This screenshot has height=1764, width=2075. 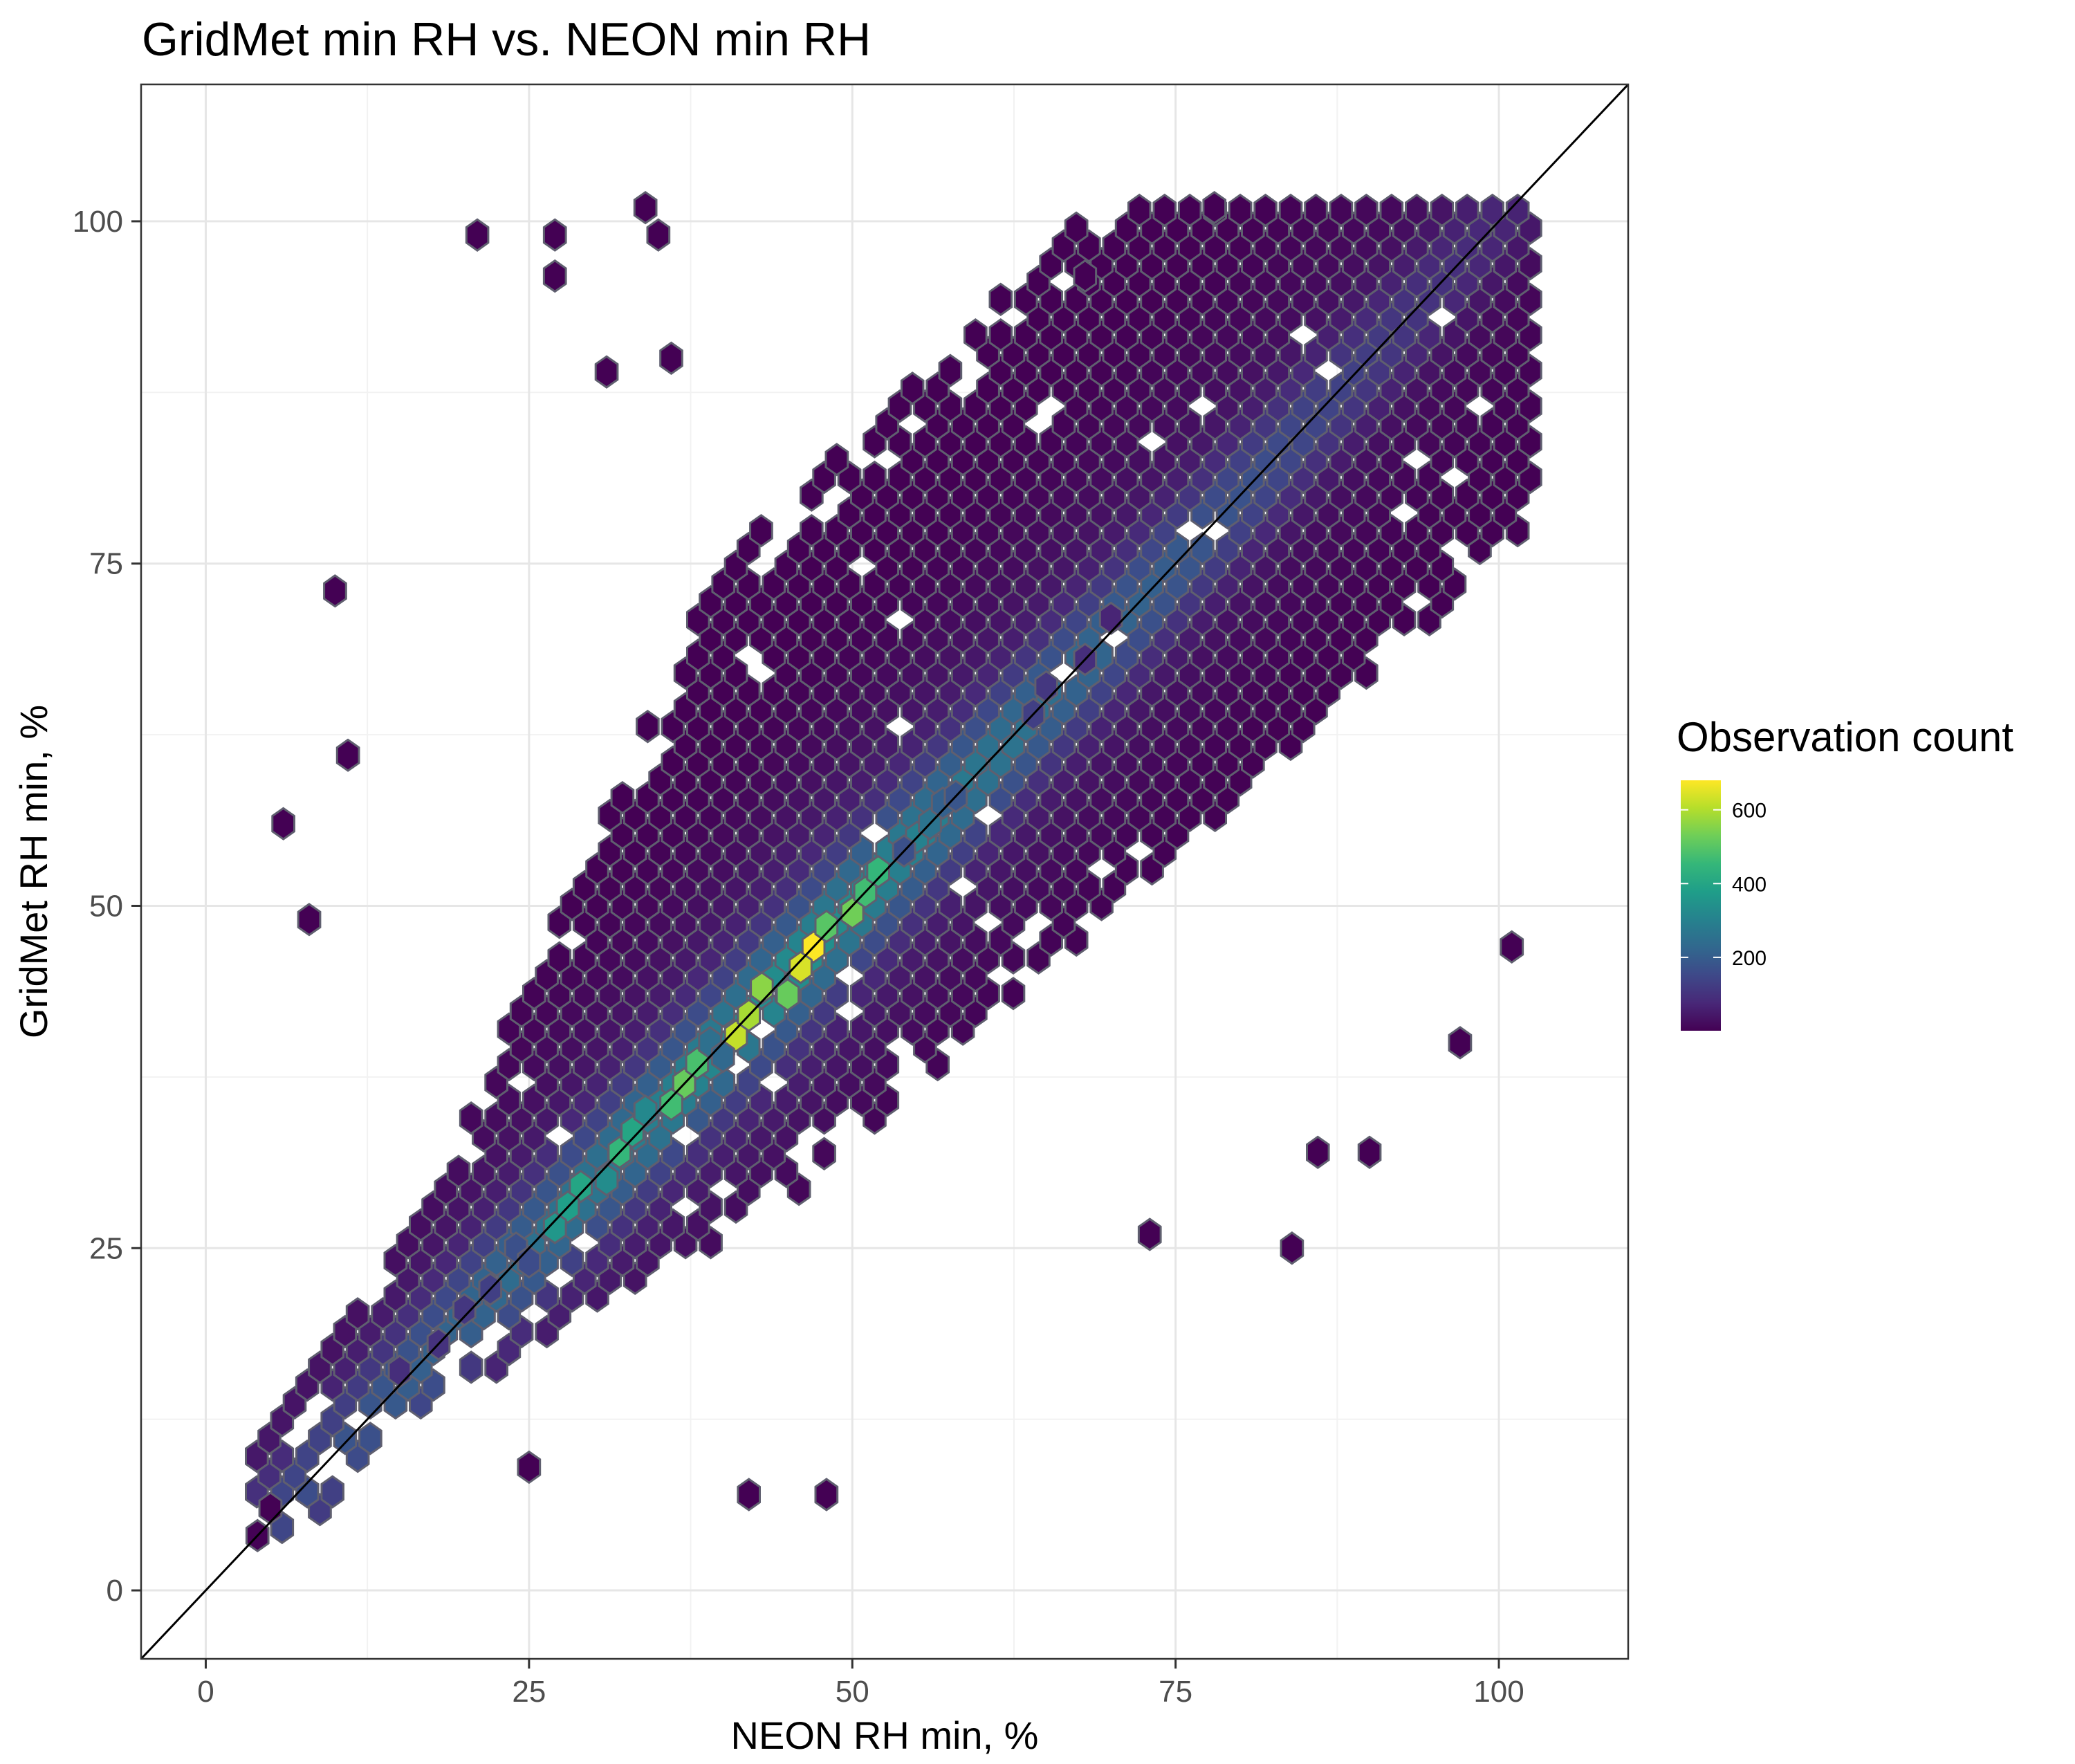 I want to click on legend-title: Observation count, so click(x=1845, y=737).